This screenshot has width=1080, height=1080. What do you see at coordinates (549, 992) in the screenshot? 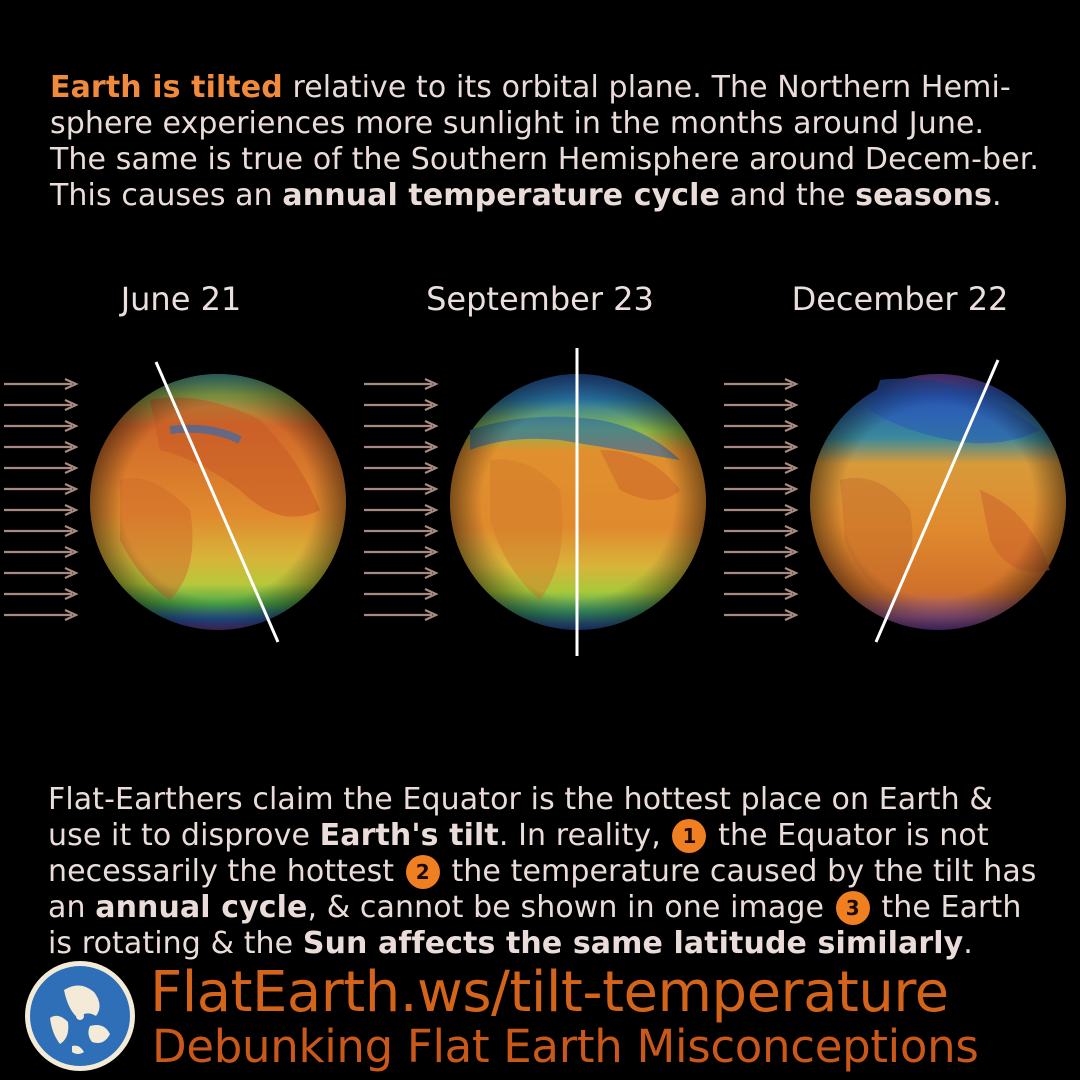
I see `site-url: FlatEarth.ws/tilt-temperature` at bounding box center [549, 992].